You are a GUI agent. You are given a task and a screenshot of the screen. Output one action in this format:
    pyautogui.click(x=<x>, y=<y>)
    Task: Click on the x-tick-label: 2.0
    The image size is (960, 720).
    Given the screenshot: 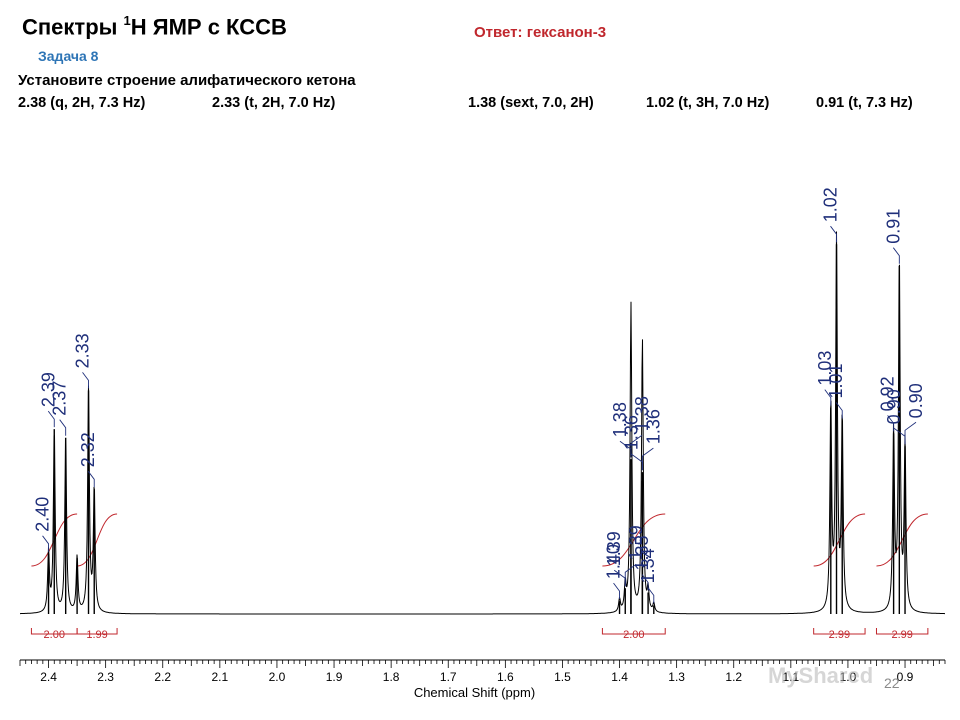 What is the action you would take?
    pyautogui.click(x=277, y=677)
    